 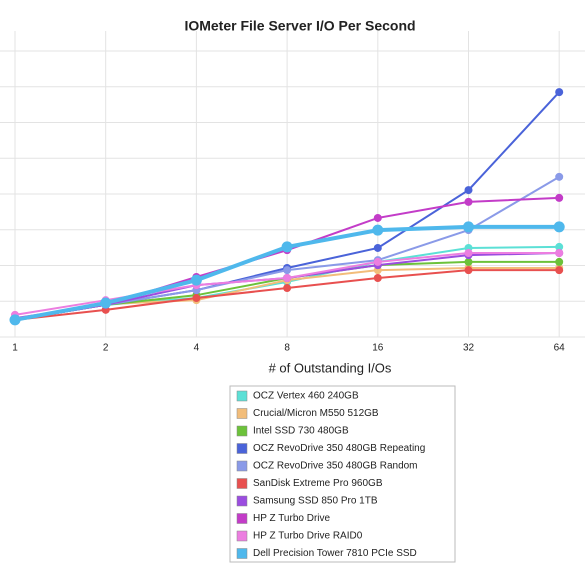 What do you see at coordinates (330, 367) in the screenshot?
I see `x-axis-label: # of Outstanding I/Os` at bounding box center [330, 367].